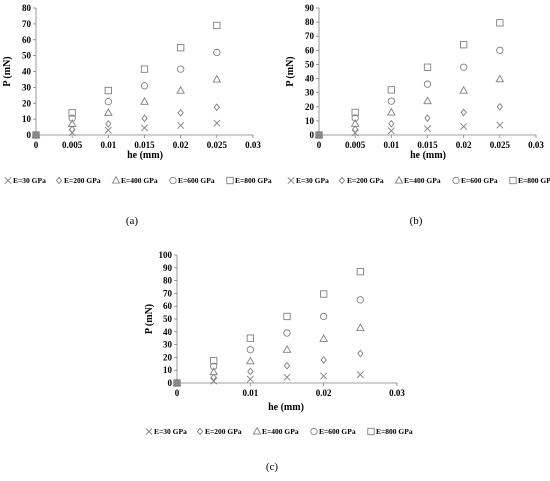 The width and height of the screenshot is (550, 481). Describe the element at coordinates (272, 467) in the screenshot. I see `panel-label: (c)` at that location.